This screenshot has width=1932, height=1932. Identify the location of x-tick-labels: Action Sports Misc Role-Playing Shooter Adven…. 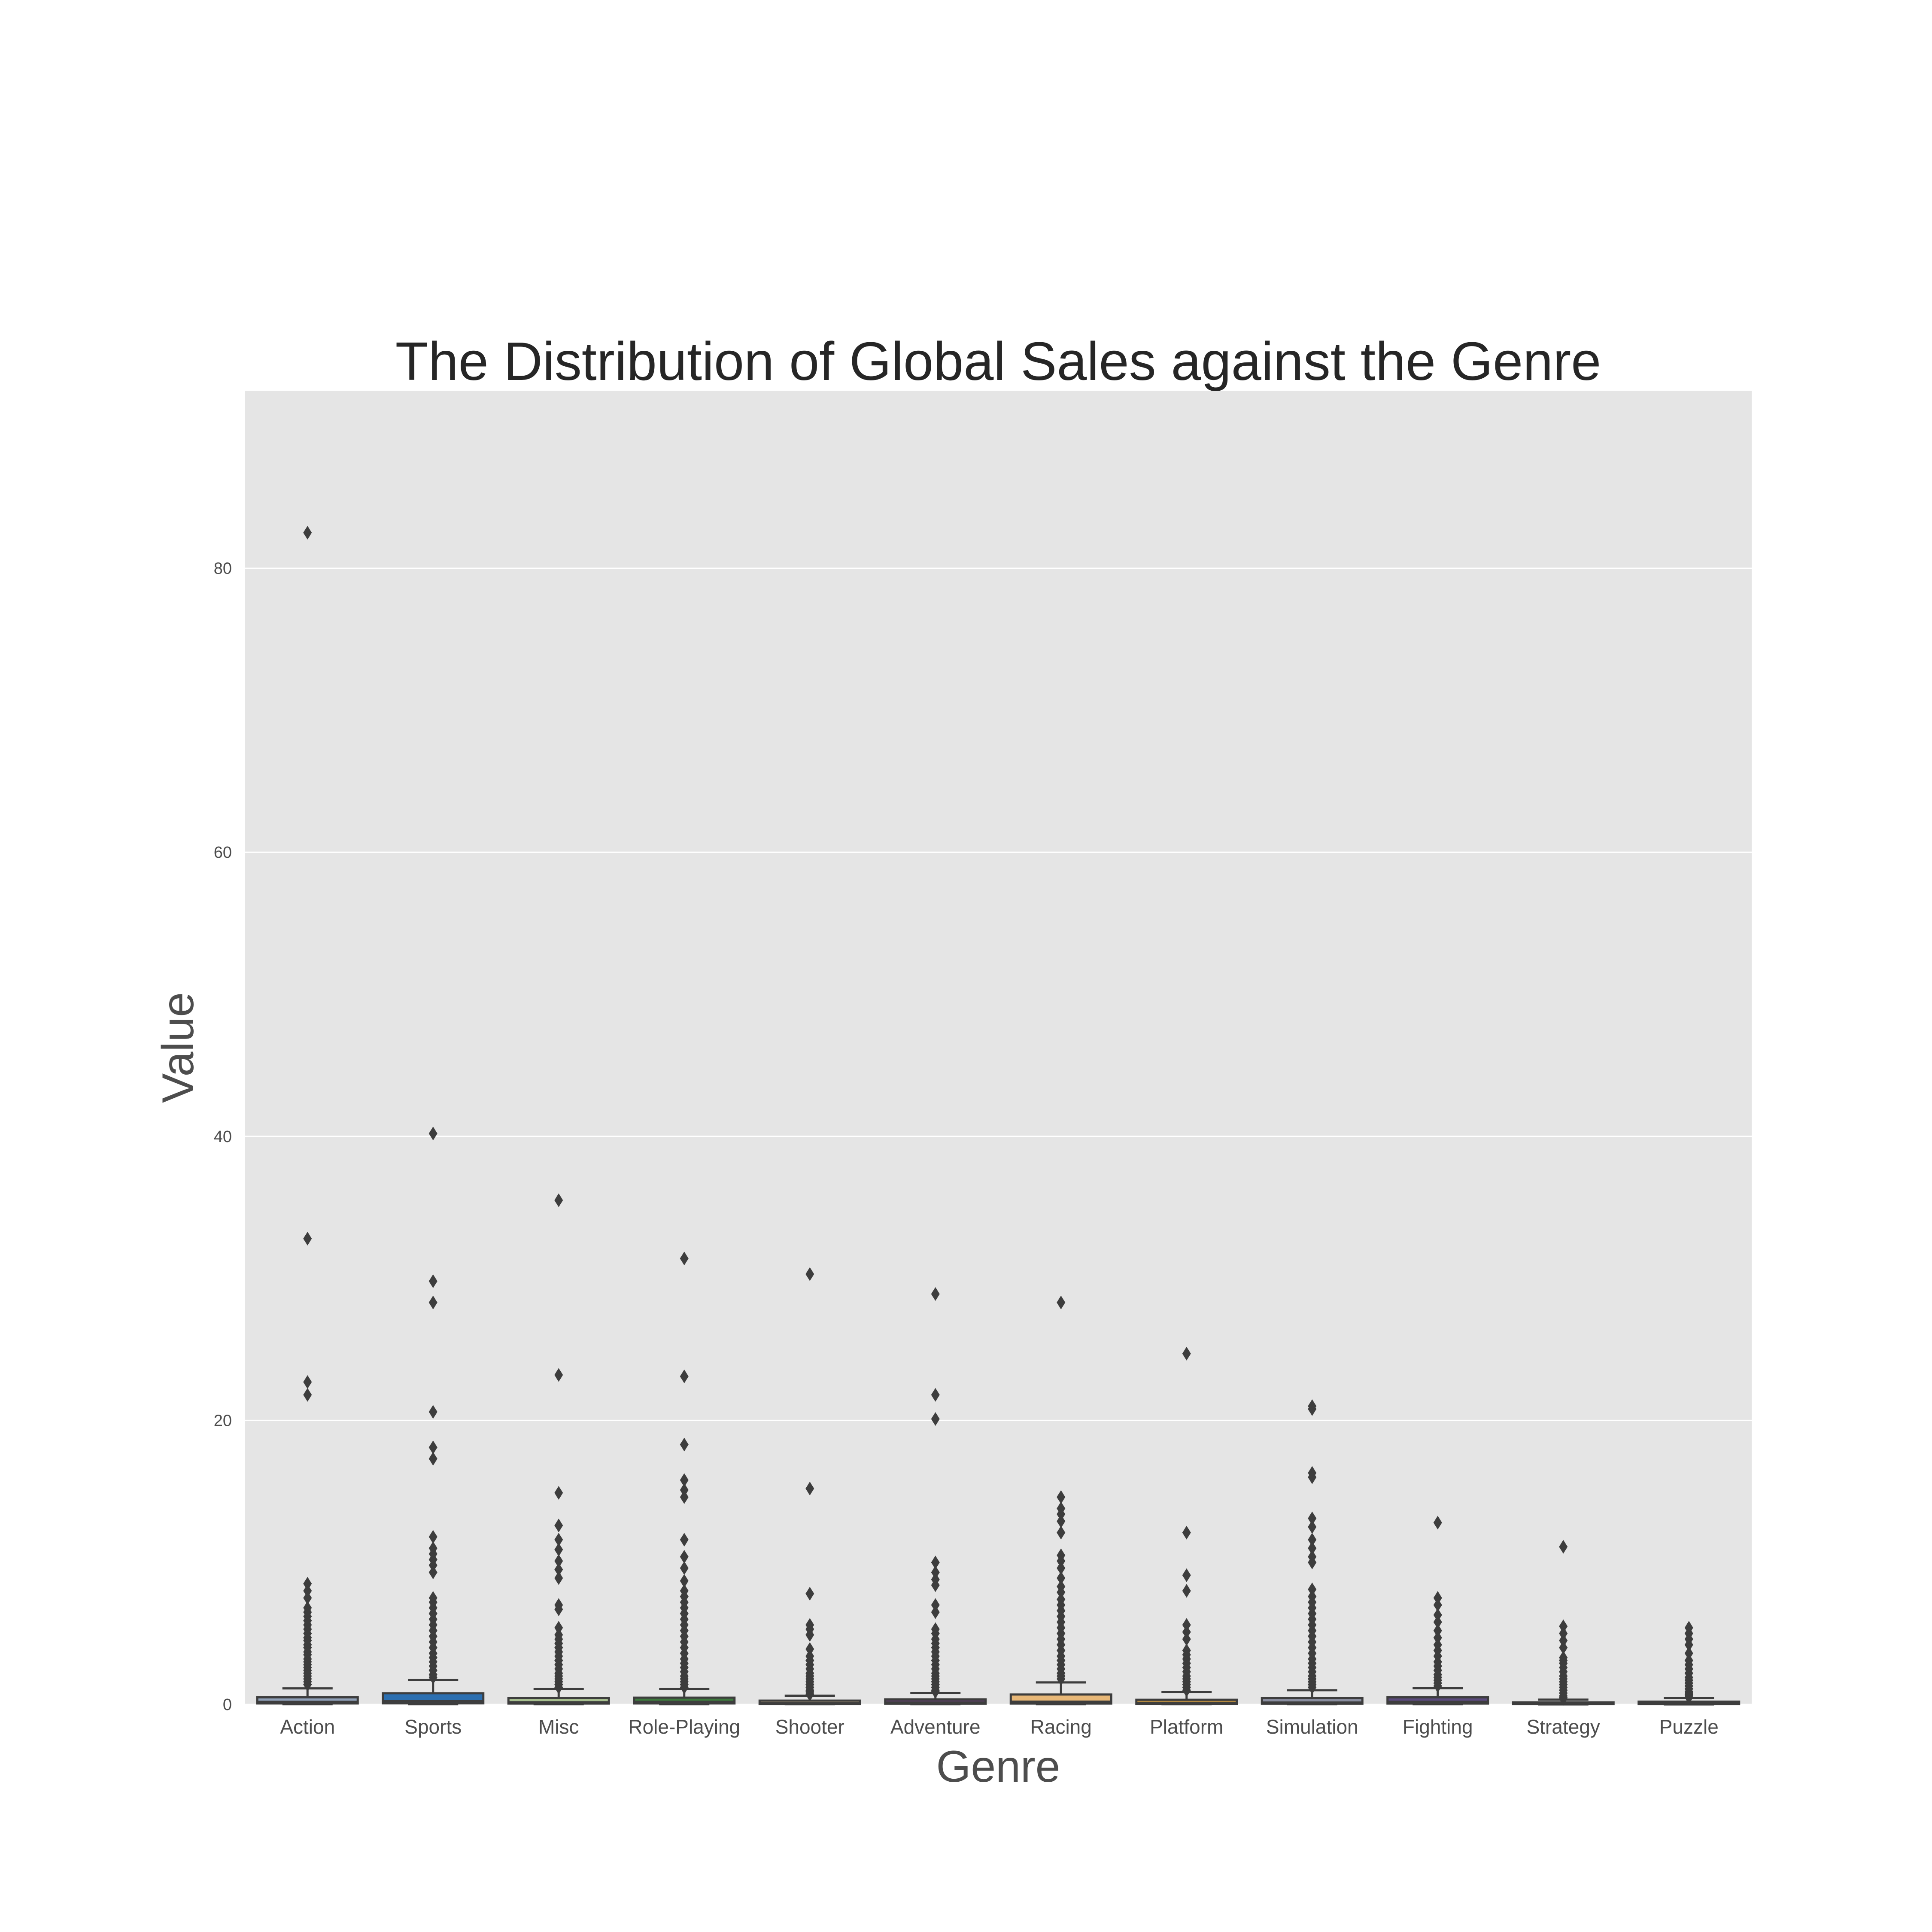
(999, 1727).